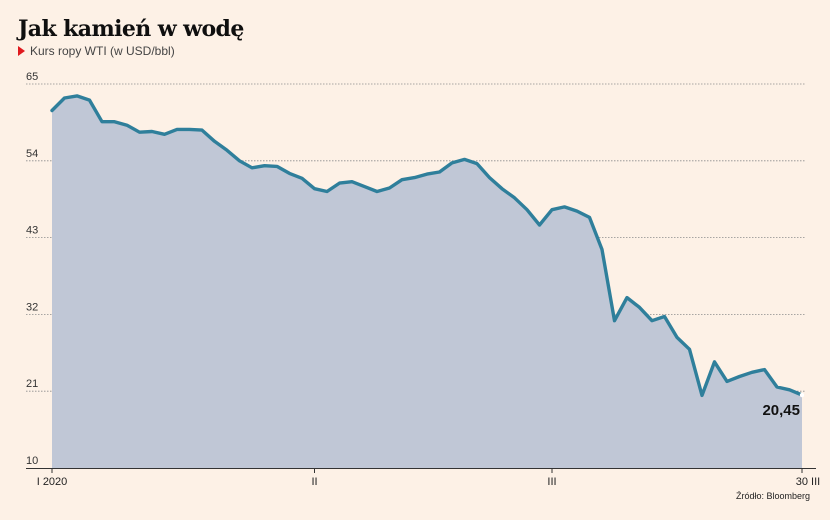 The height and width of the screenshot is (520, 830). What do you see at coordinates (102, 51) in the screenshot?
I see `chart-subtitle: Kurs ropy WTI (w USD/bbl)` at bounding box center [102, 51].